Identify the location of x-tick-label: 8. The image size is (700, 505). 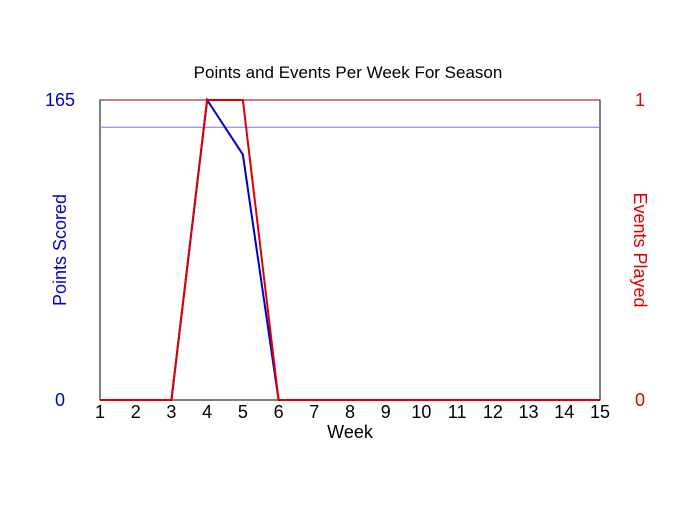
(350, 412).